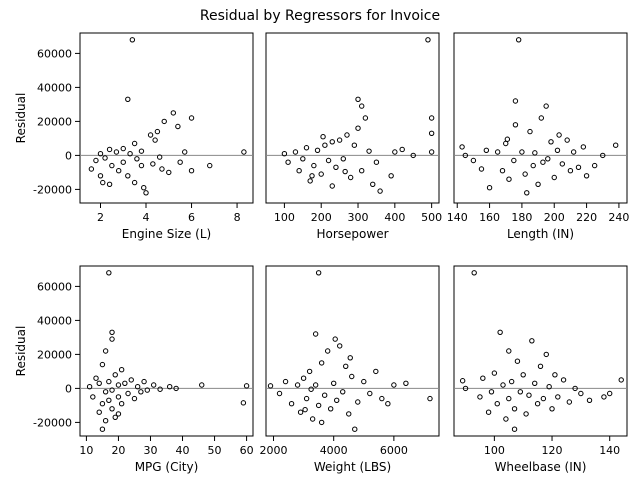 This screenshot has width=640, height=480. What do you see at coordinates (541, 467) in the screenshot?
I see `x-axis-label: Wheelbase (IN)` at bounding box center [541, 467].